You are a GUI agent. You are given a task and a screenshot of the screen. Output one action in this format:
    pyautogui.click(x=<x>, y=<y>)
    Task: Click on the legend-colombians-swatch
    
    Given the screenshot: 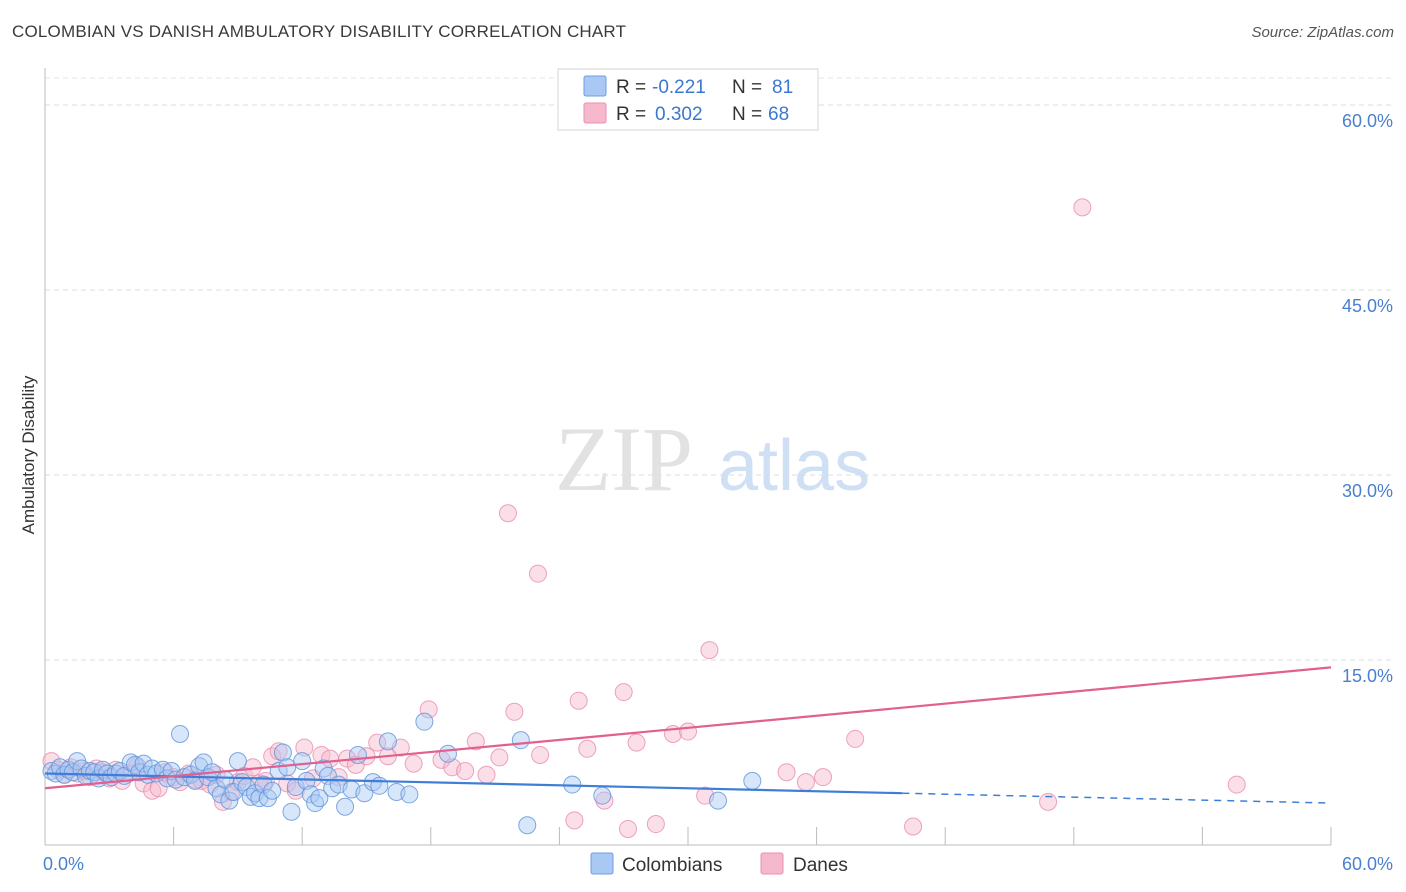 What is the action you would take?
    pyautogui.click(x=602, y=863)
    